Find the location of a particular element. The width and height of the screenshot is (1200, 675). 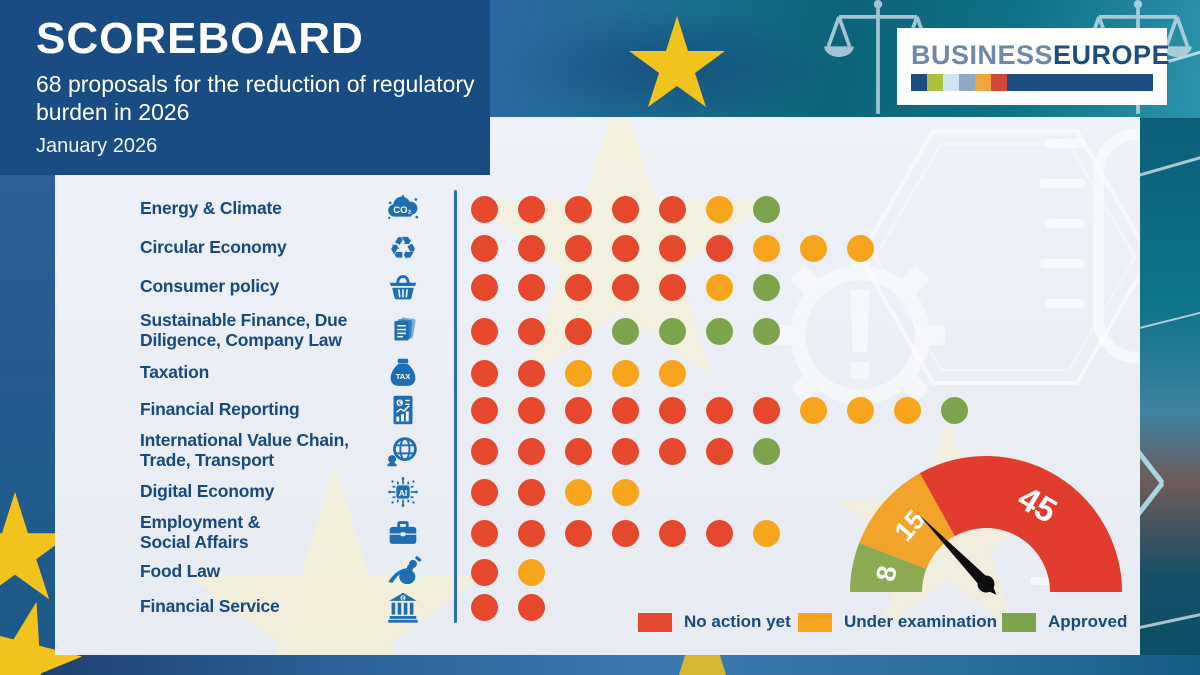

recycle-icon: ♻ is located at coordinates (403, 248).